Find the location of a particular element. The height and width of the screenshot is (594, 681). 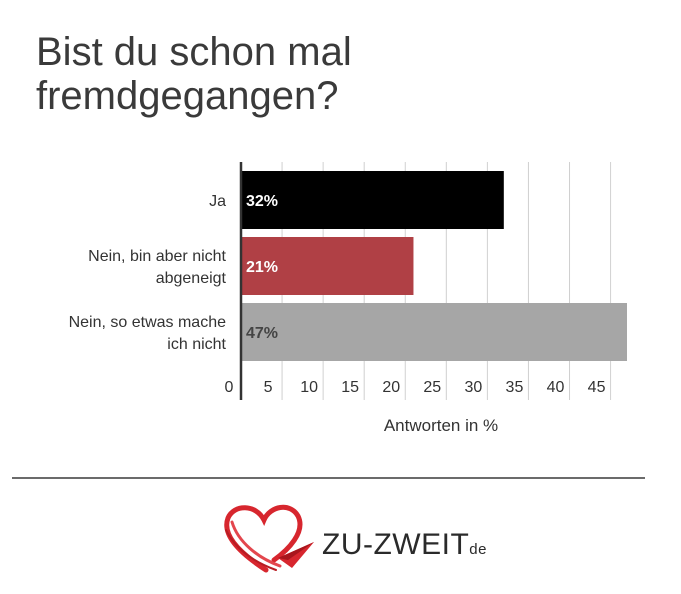

chart-title-line-2: fremdgegangen? is located at coordinates (187, 96).